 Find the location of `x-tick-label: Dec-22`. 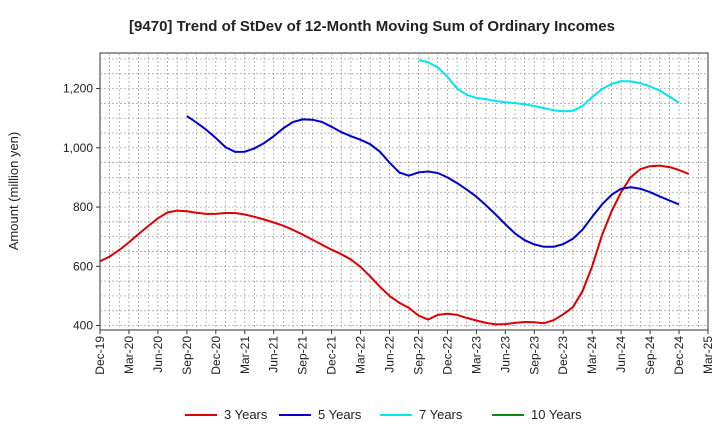

x-tick-label: Dec-22 is located at coordinates (447, 355).